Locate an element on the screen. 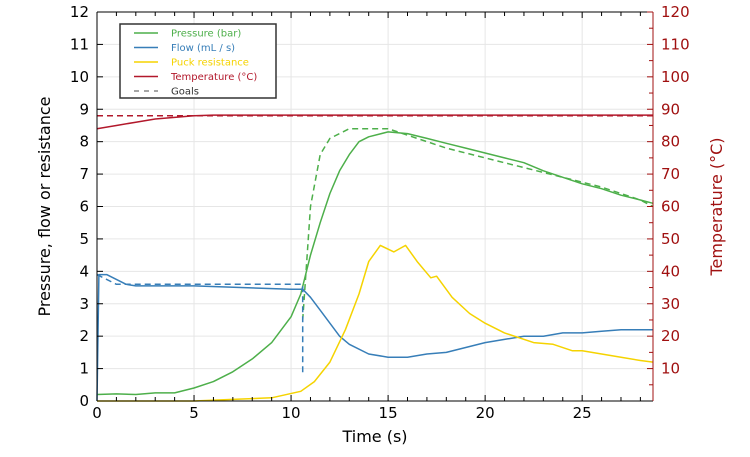 This screenshot has width=750, height=457. legend-label: Temperature (°C) is located at coordinates (213, 77).